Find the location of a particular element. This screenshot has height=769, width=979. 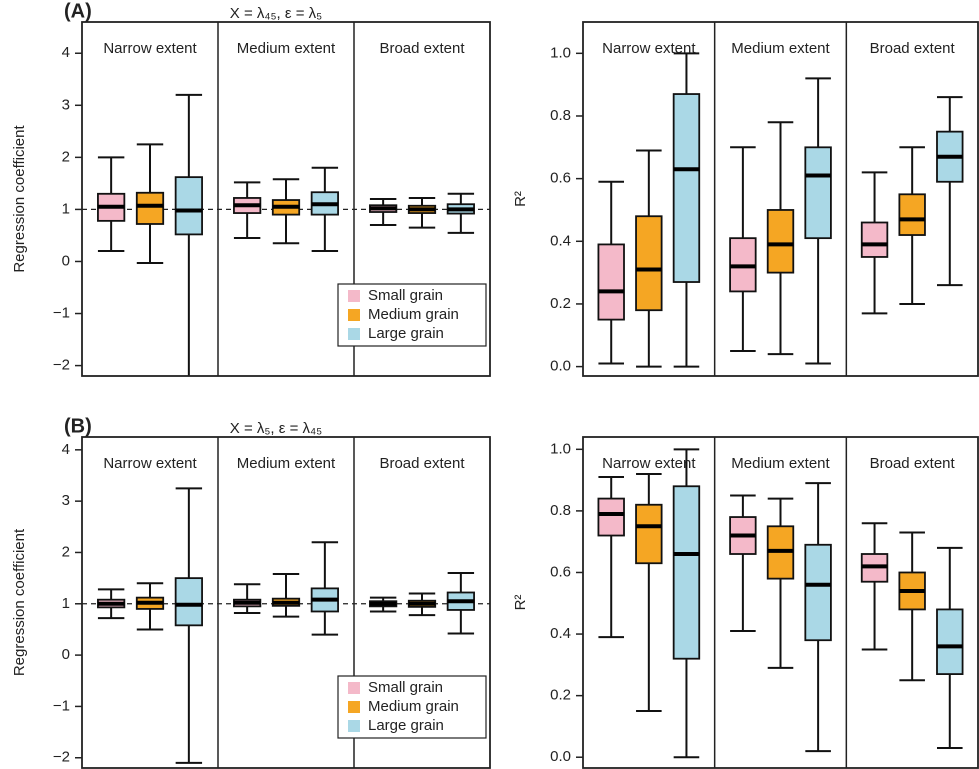

panel-label: (A) is located at coordinates (78, 11).